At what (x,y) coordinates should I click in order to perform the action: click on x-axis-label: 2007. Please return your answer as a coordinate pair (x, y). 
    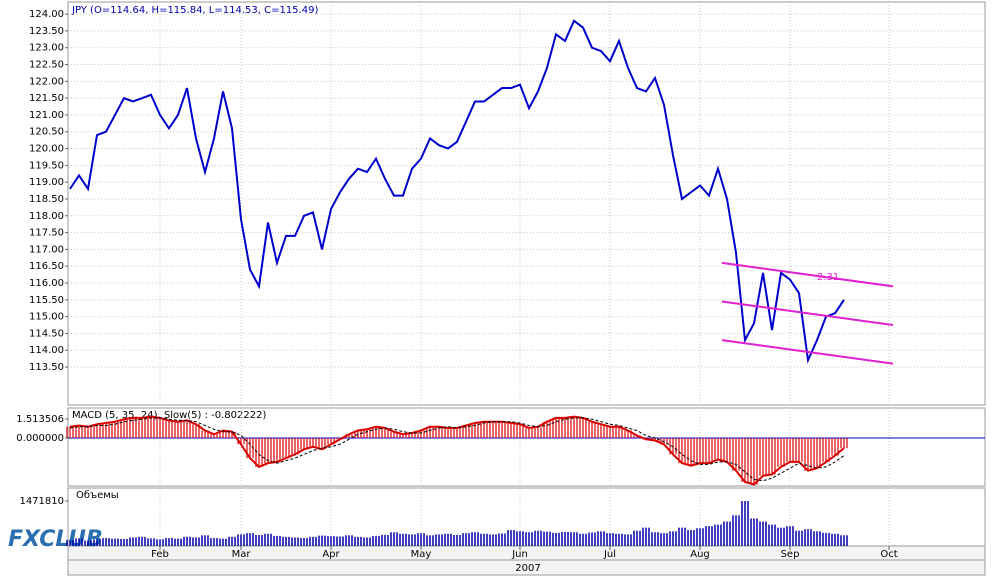
    Looking at the image, I should click on (527, 568).